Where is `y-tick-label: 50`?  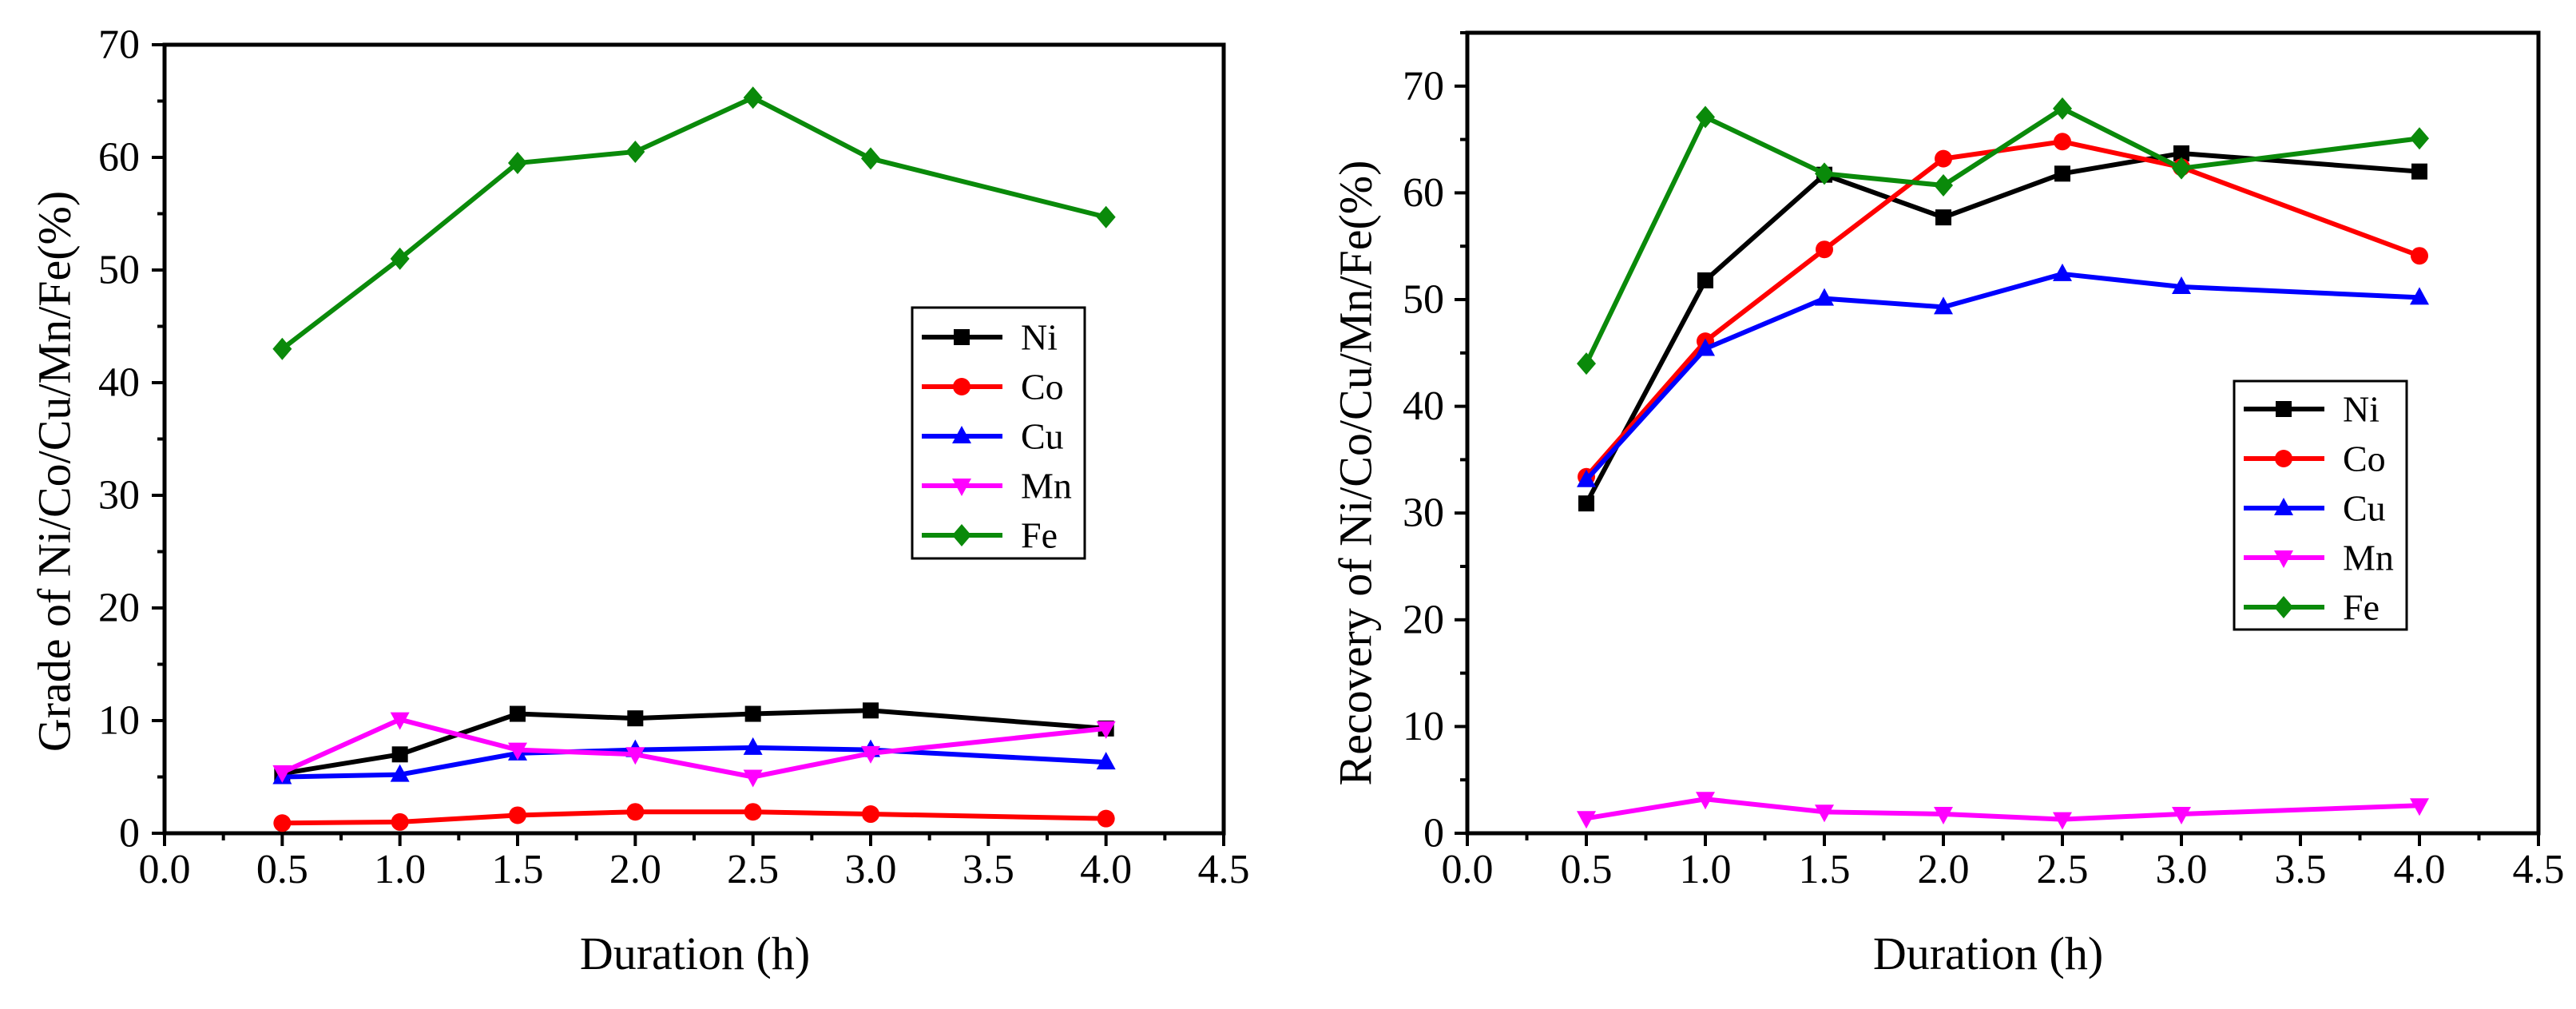
y-tick-label: 50 is located at coordinates (1423, 300).